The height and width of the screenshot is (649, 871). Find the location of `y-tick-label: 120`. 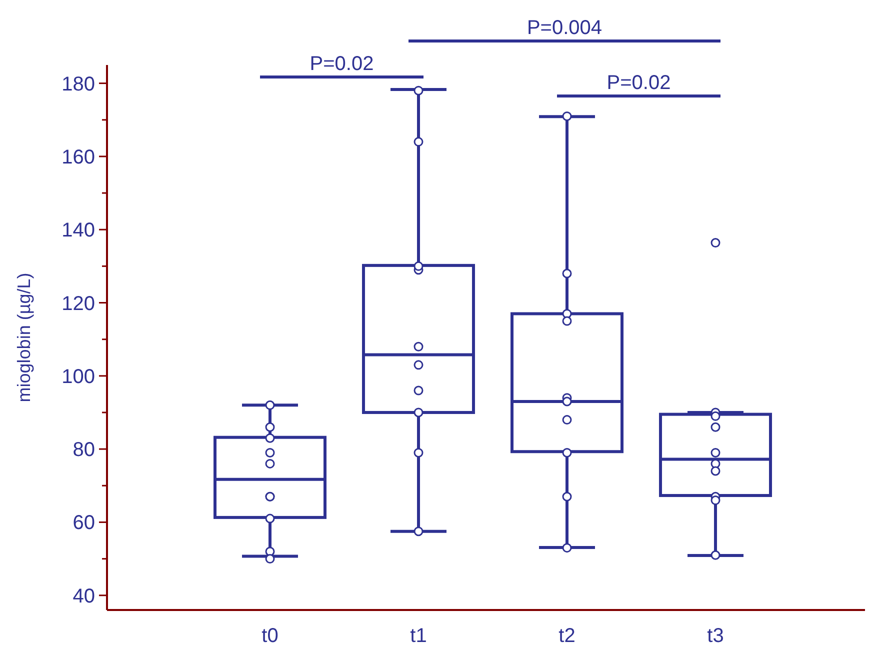

y-tick-label: 120 is located at coordinates (78, 303).